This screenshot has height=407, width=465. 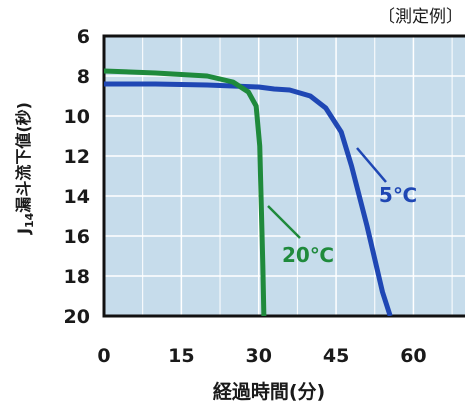 What do you see at coordinates (420, 17) in the screenshot?
I see `corner-note: 〔測定例〕` at bounding box center [420, 17].